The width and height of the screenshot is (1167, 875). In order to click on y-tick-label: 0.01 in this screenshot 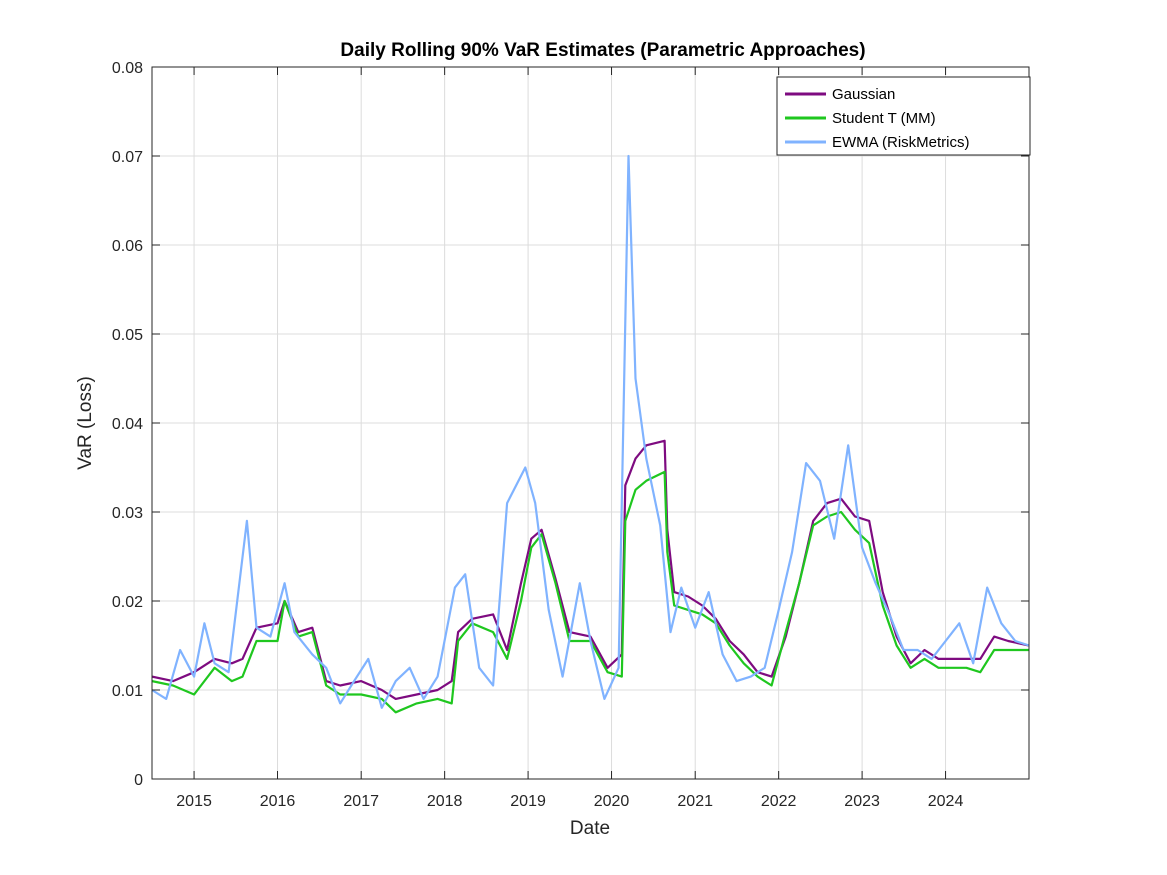, I will do `click(127, 691)`.